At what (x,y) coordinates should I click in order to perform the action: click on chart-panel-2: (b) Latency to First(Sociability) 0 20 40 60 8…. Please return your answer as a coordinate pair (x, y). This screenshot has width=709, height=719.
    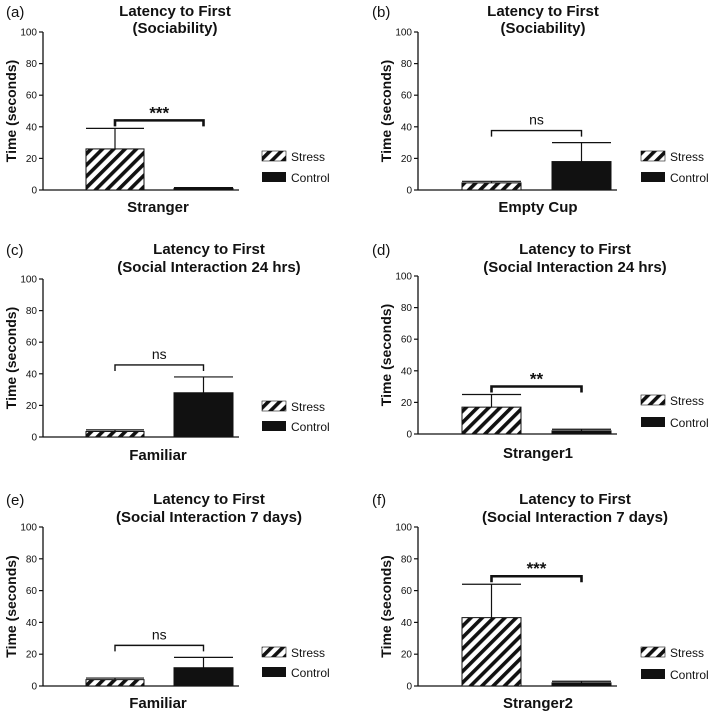
    Looking at the image, I should click on (540, 109).